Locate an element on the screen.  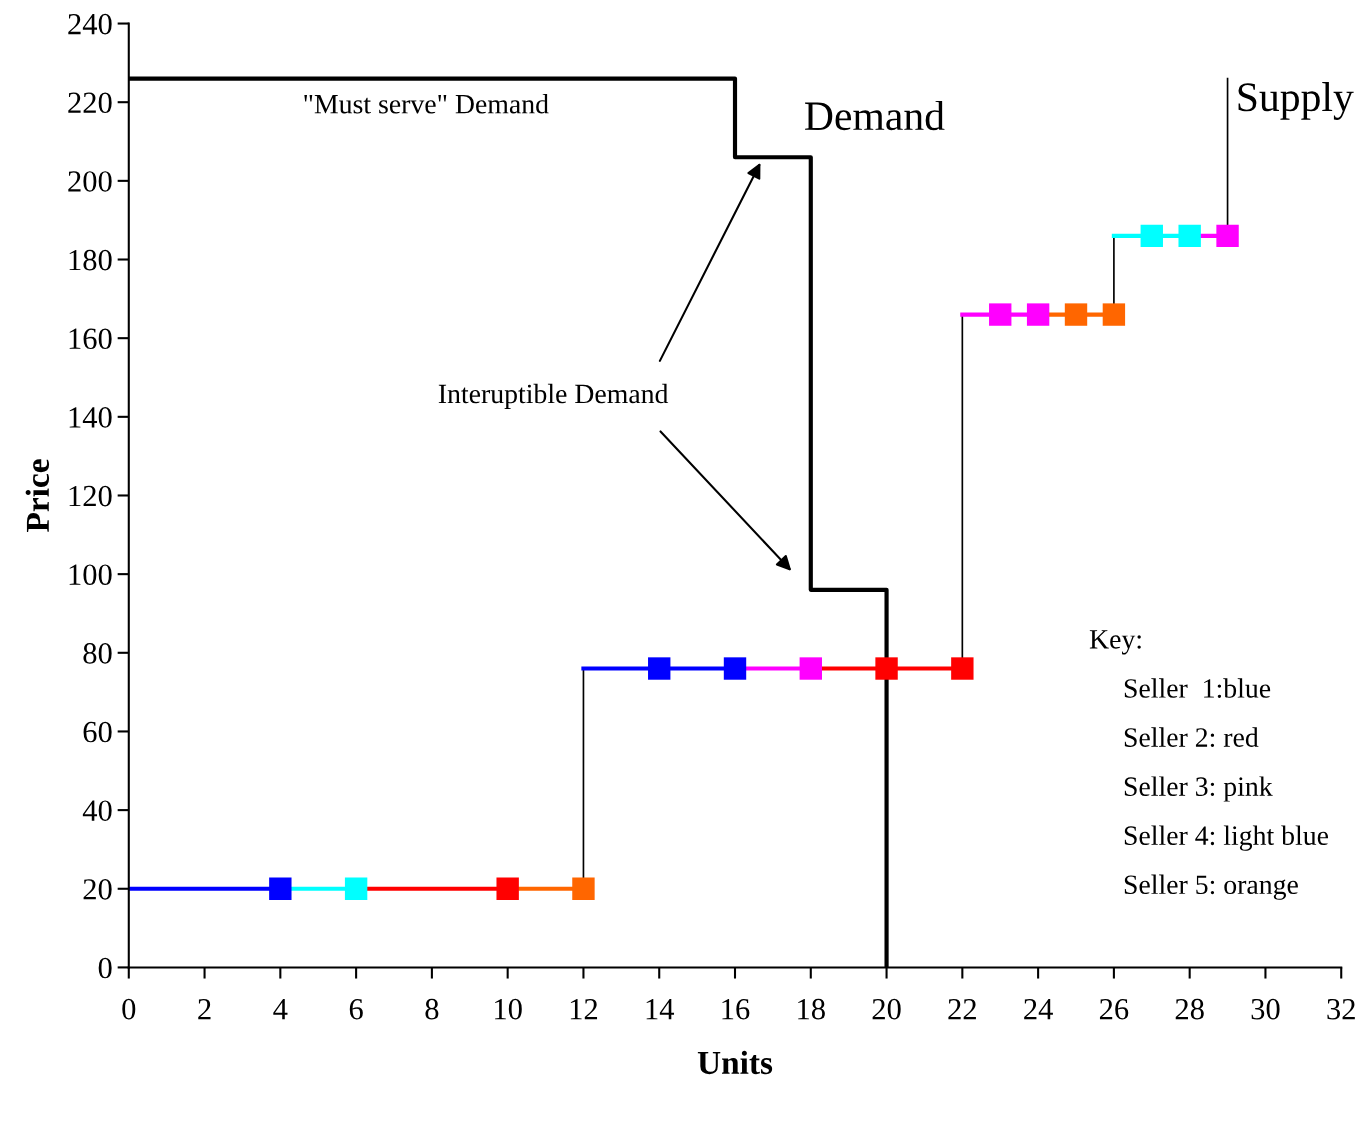
annotation: Seller 1:blue is located at coordinates (1197, 688).